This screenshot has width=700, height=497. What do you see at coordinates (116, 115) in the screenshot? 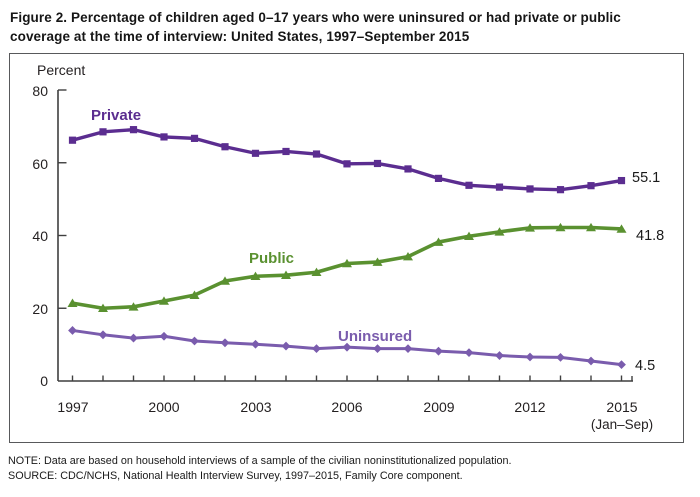
I see `series-label-private: Private` at bounding box center [116, 115].